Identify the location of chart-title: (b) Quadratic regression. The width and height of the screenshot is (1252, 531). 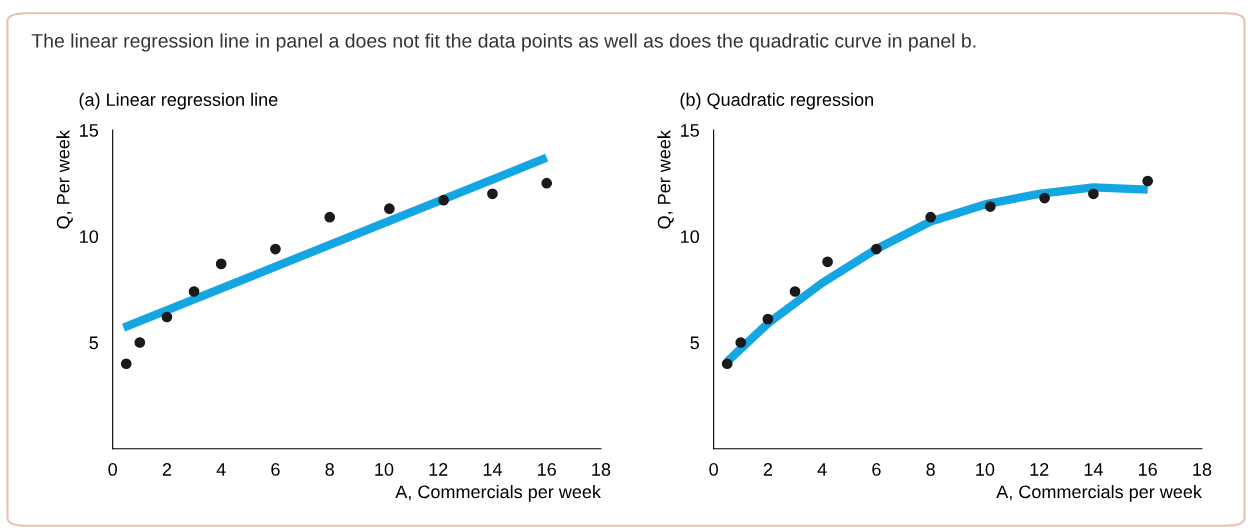
(776, 101).